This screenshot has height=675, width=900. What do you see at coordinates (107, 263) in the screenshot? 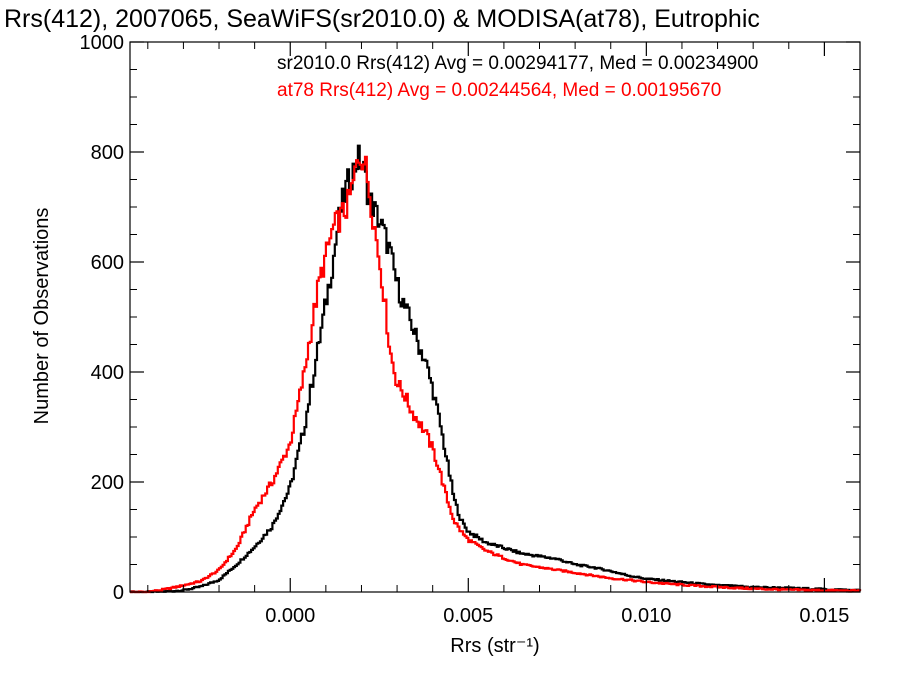
I see `y-tick-label: 600` at bounding box center [107, 263].